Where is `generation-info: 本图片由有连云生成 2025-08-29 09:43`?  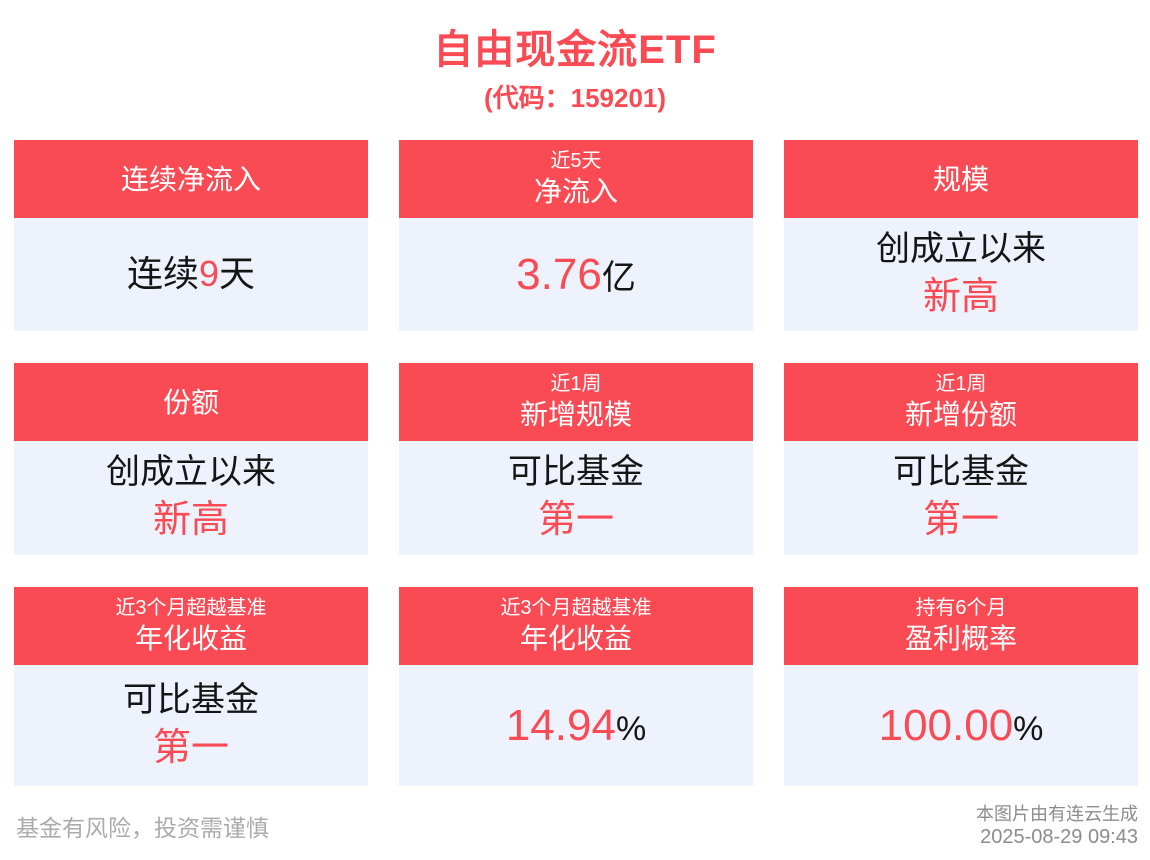 generation-info: 本图片由有连云生成 2025-08-29 09:43 is located at coordinates (1057, 827).